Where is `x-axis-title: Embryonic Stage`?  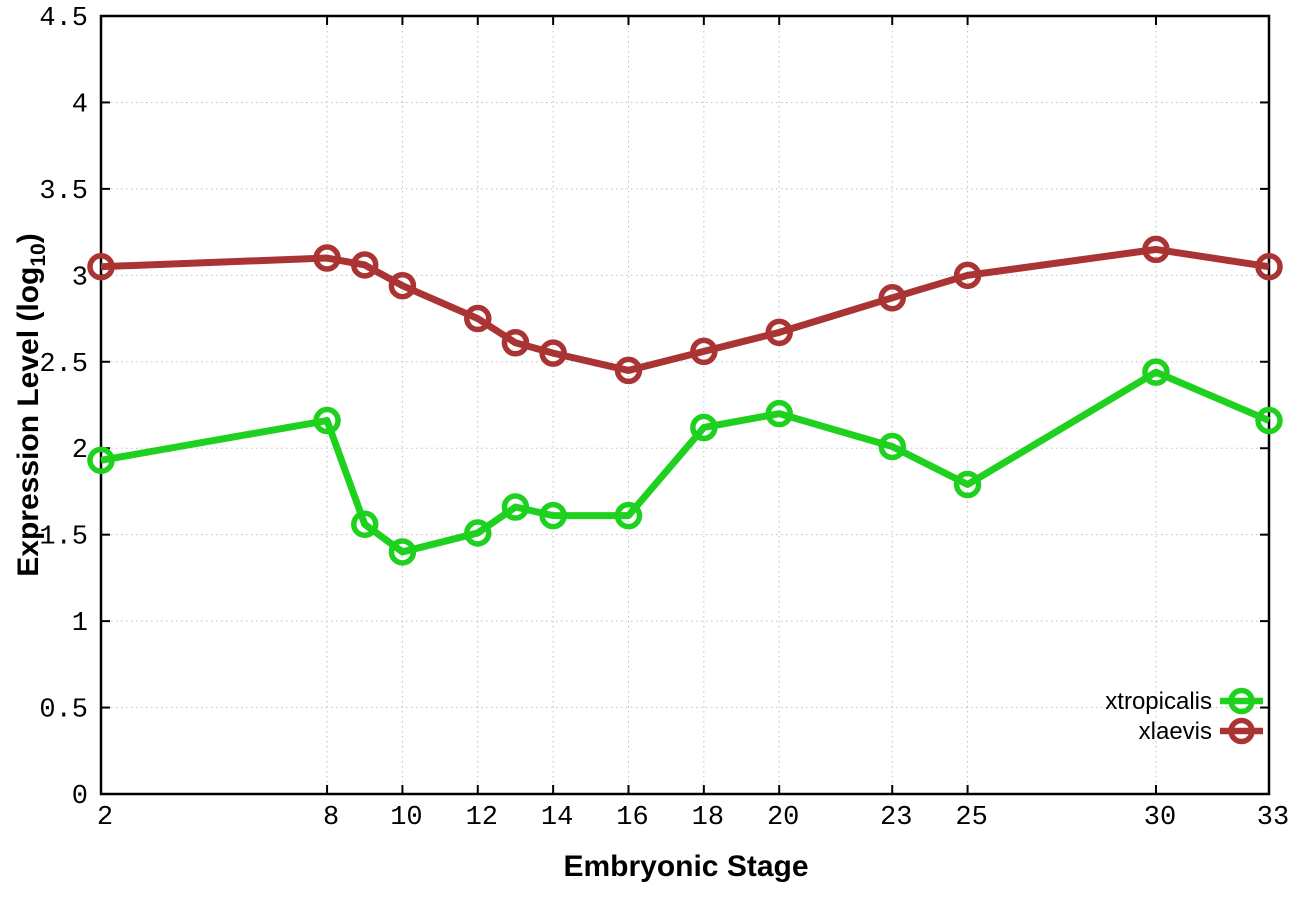
x-axis-title: Embryonic Stage is located at coordinates (685, 866).